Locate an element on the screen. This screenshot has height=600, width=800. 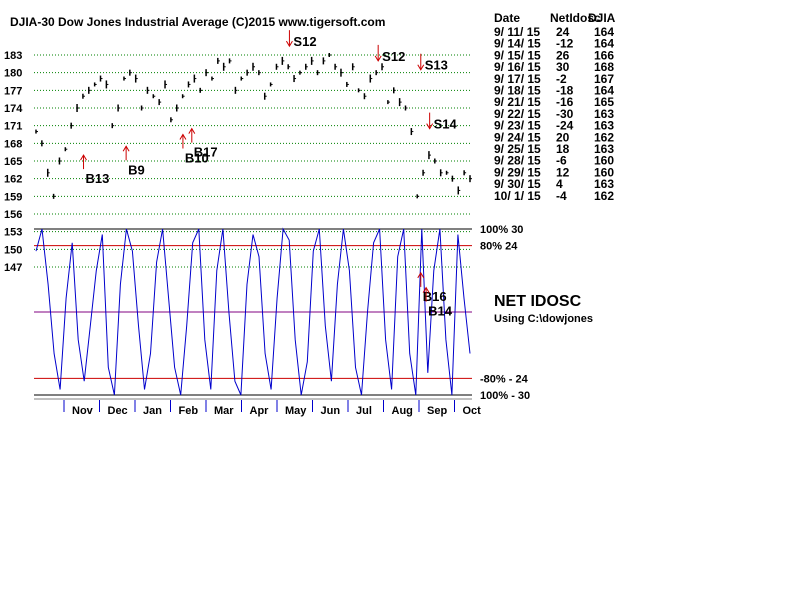
table-cell: 9/ 21/ 15 is located at coordinates (517, 102).